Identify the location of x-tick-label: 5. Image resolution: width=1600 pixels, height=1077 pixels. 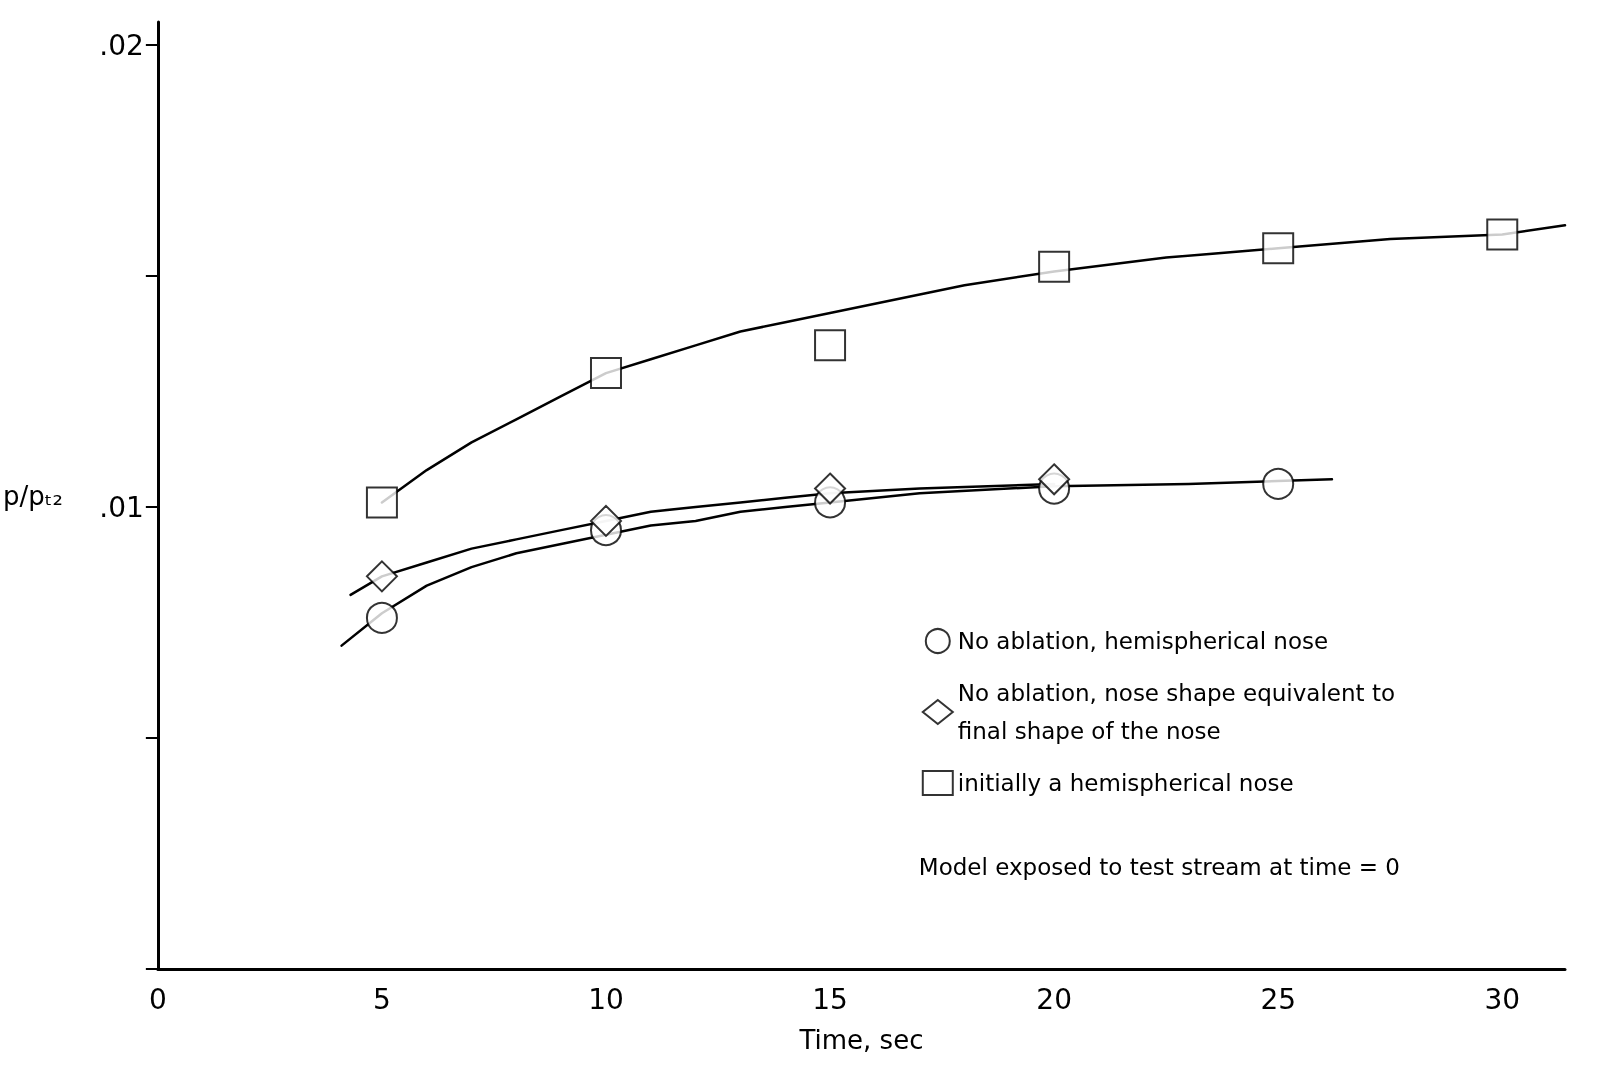
(382, 999).